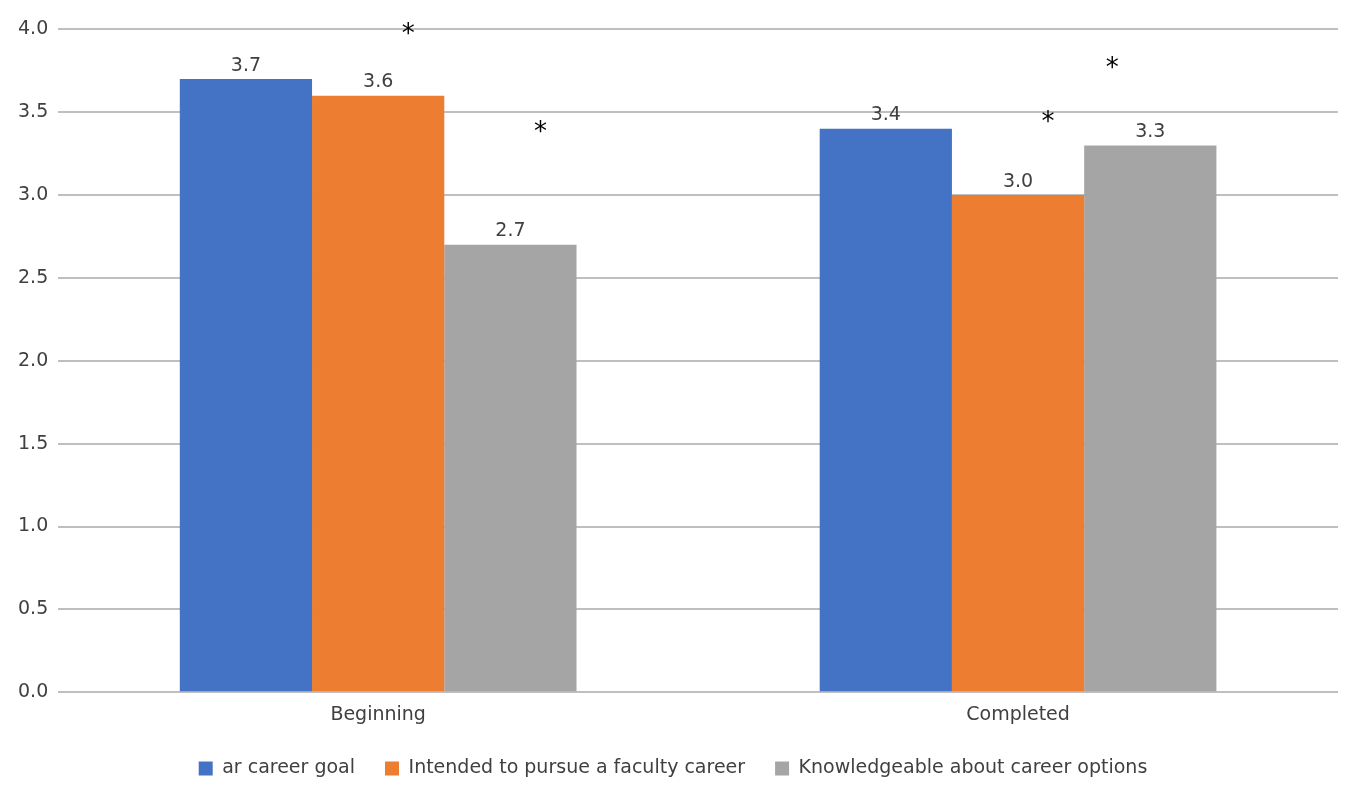 This screenshot has height=807, width=1363. What do you see at coordinates (33, 524) in the screenshot?
I see `y-tick-label: 1.0` at bounding box center [33, 524].